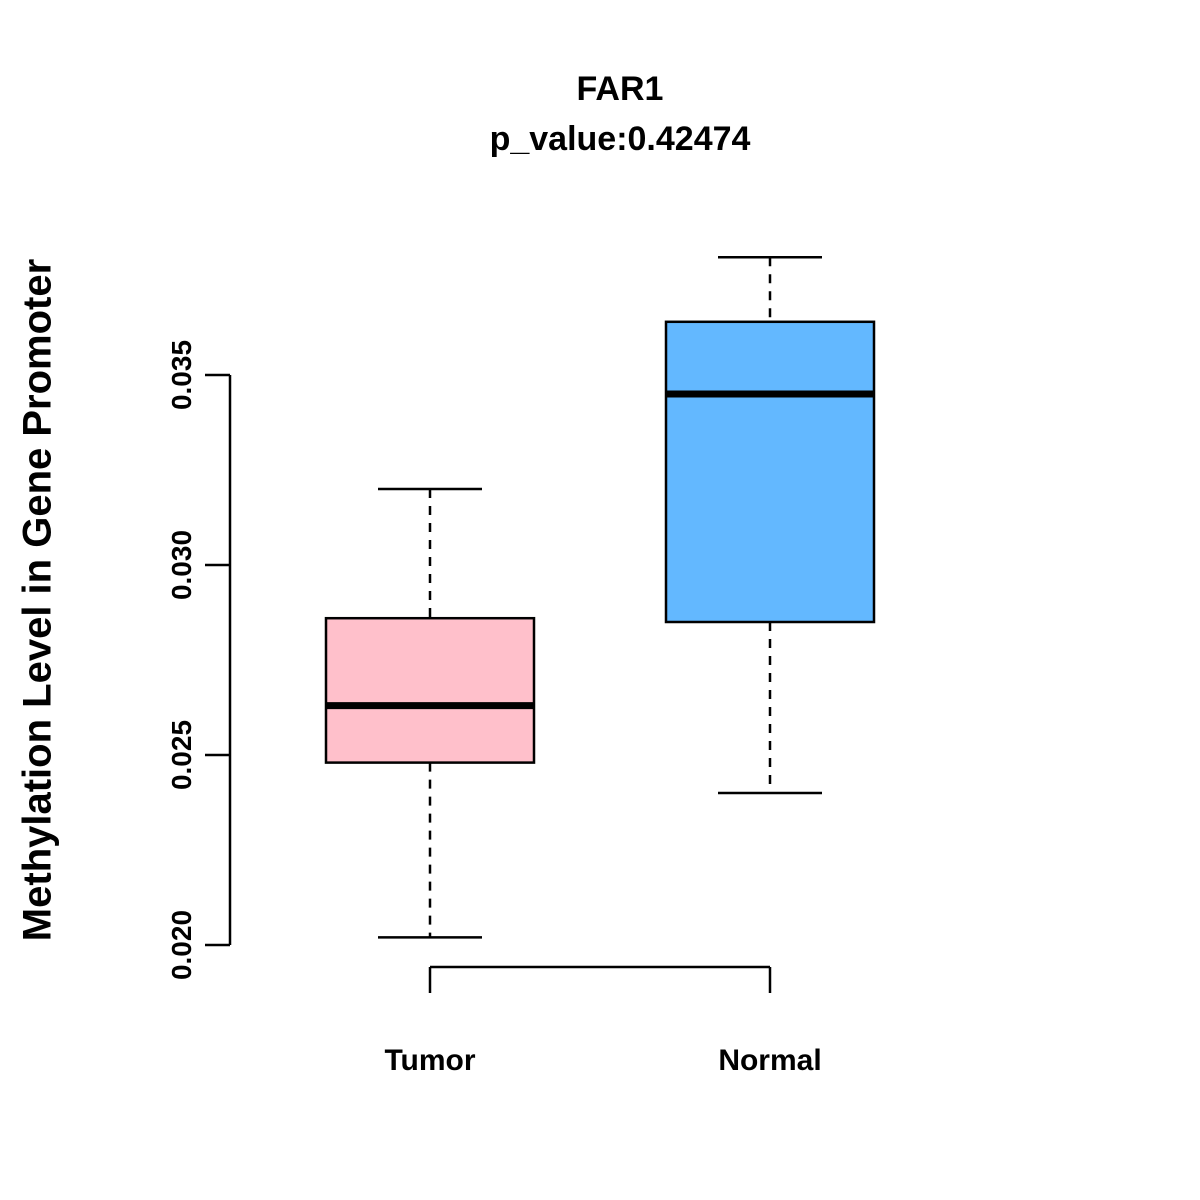 The height and width of the screenshot is (1200, 1200). I want to click on category-label: Normal, so click(769, 1060).